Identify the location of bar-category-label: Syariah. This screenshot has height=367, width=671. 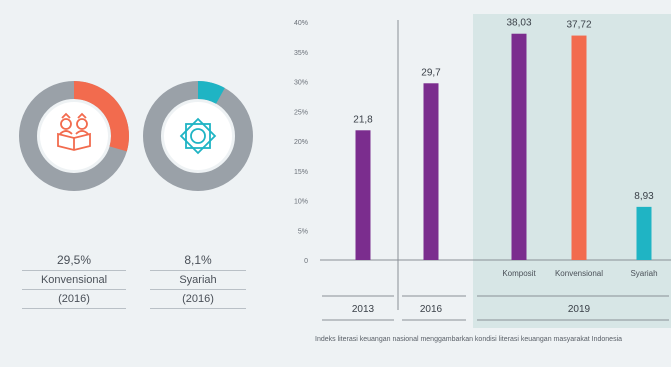
(643, 273).